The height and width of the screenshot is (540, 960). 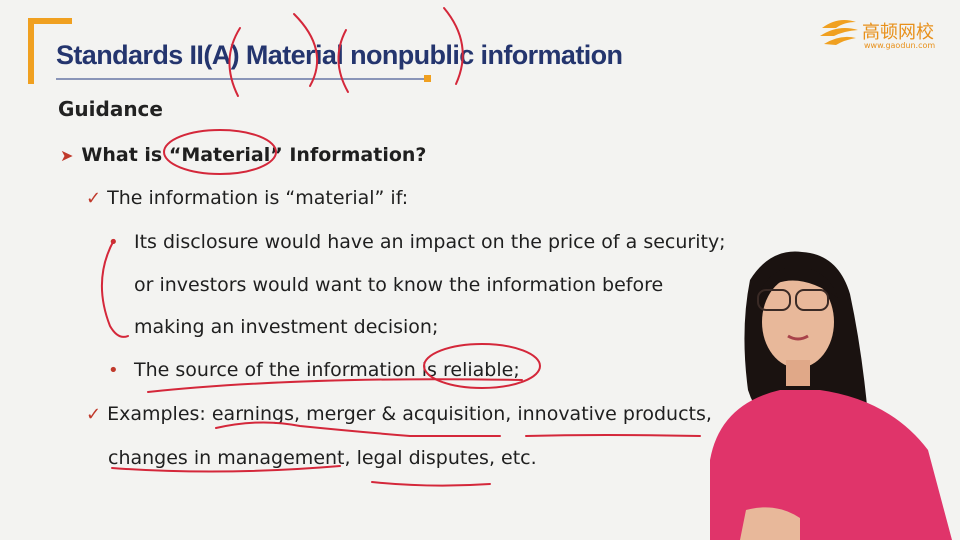 What do you see at coordinates (839, 32) in the screenshot?
I see `gaodun-logo-icon` at bounding box center [839, 32].